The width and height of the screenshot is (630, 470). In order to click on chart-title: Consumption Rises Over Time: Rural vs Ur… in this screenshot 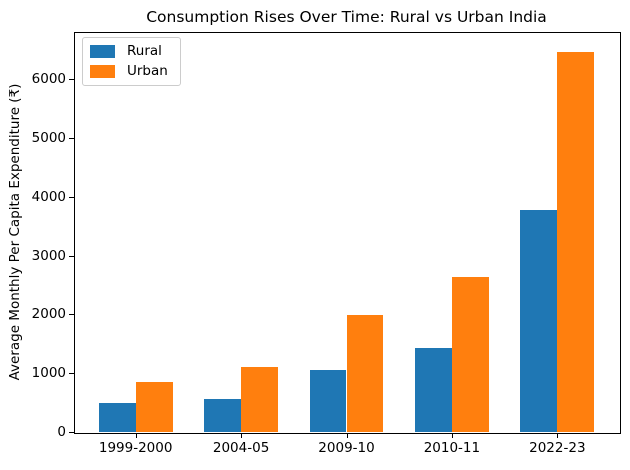, I will do `click(346, 17)`.